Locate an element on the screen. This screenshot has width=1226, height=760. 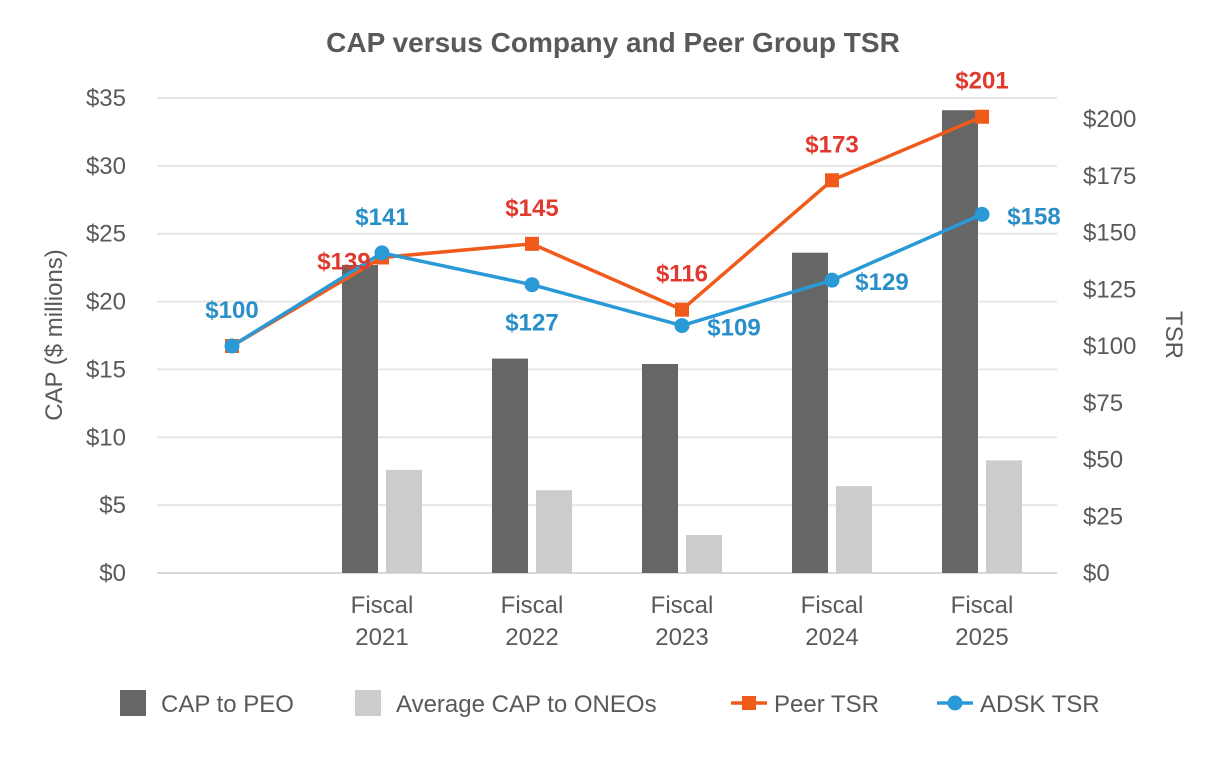
right-tick-label: $175 is located at coordinates (1109, 176).